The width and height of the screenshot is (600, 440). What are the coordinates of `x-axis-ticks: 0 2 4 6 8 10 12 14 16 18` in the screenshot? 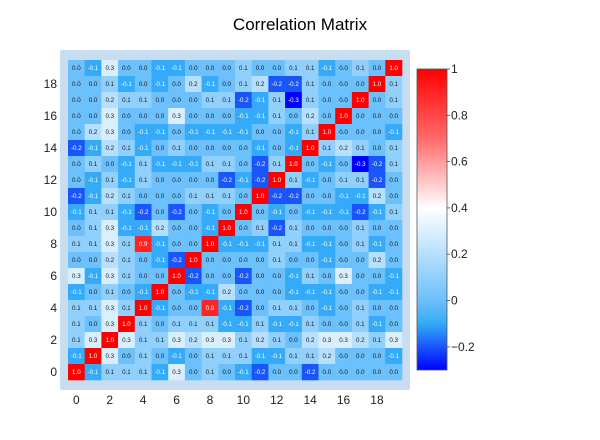 It's located at (228, 400).